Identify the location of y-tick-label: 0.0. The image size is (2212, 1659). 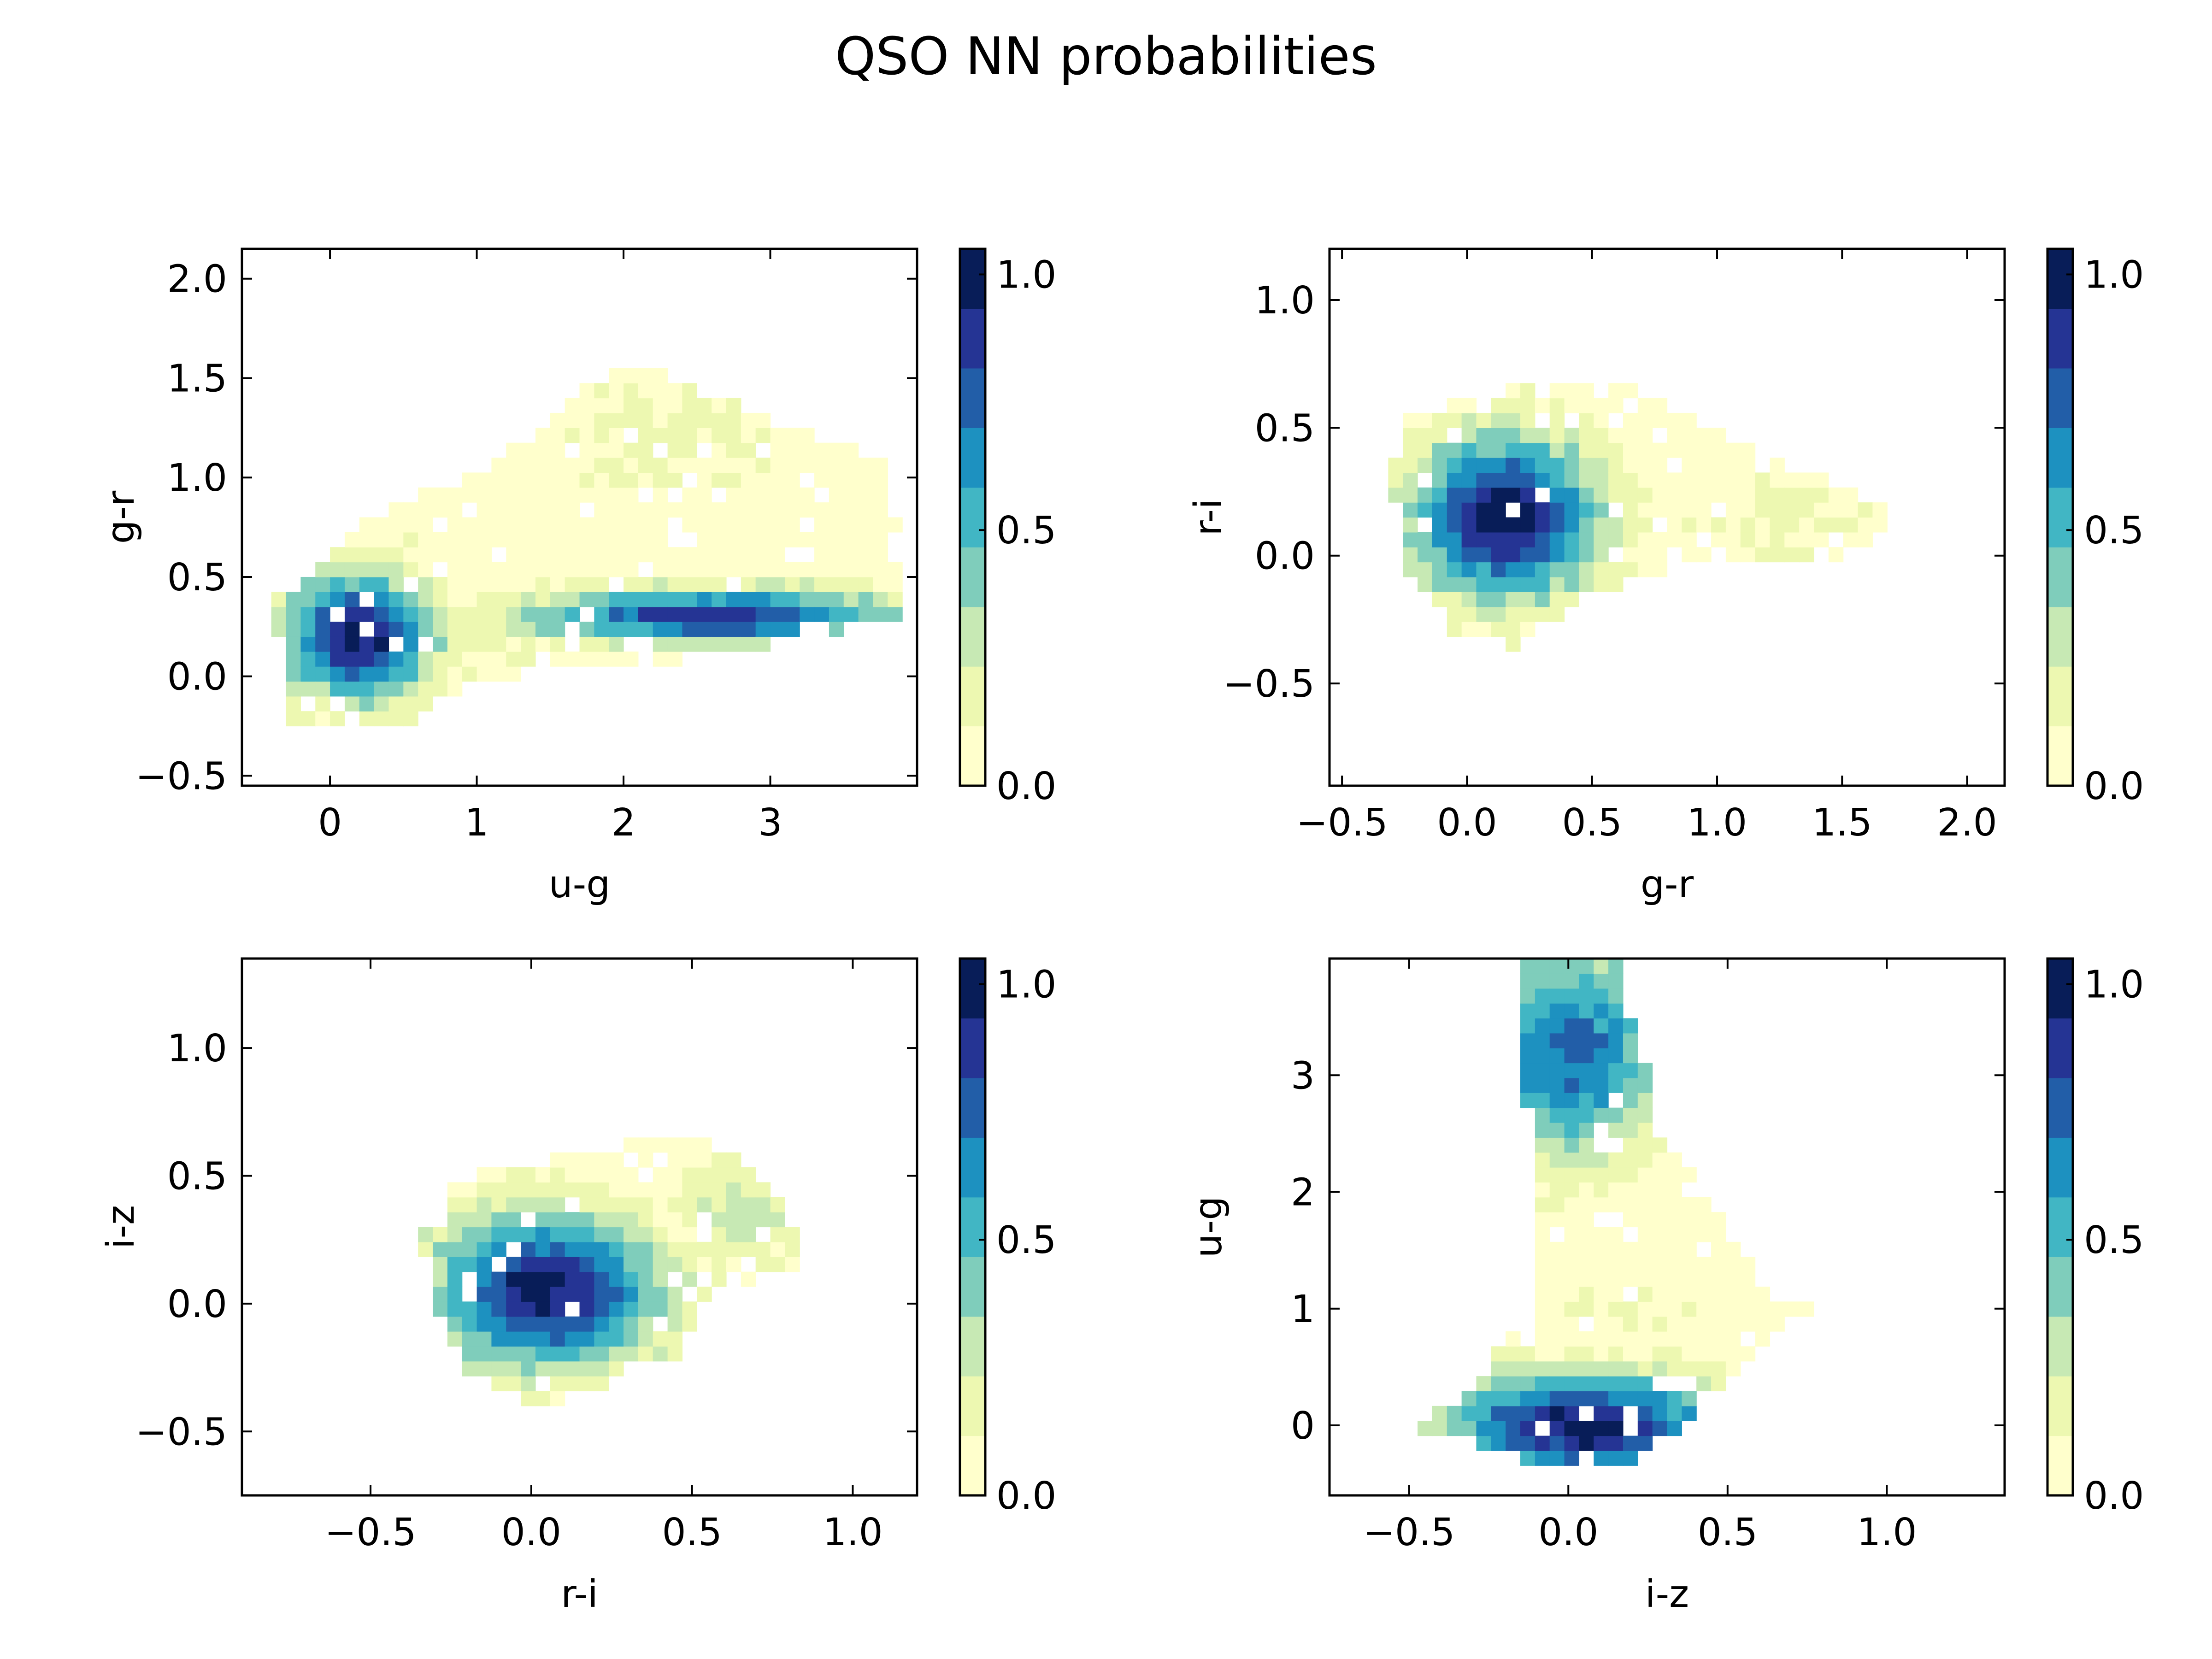
(1285, 556).